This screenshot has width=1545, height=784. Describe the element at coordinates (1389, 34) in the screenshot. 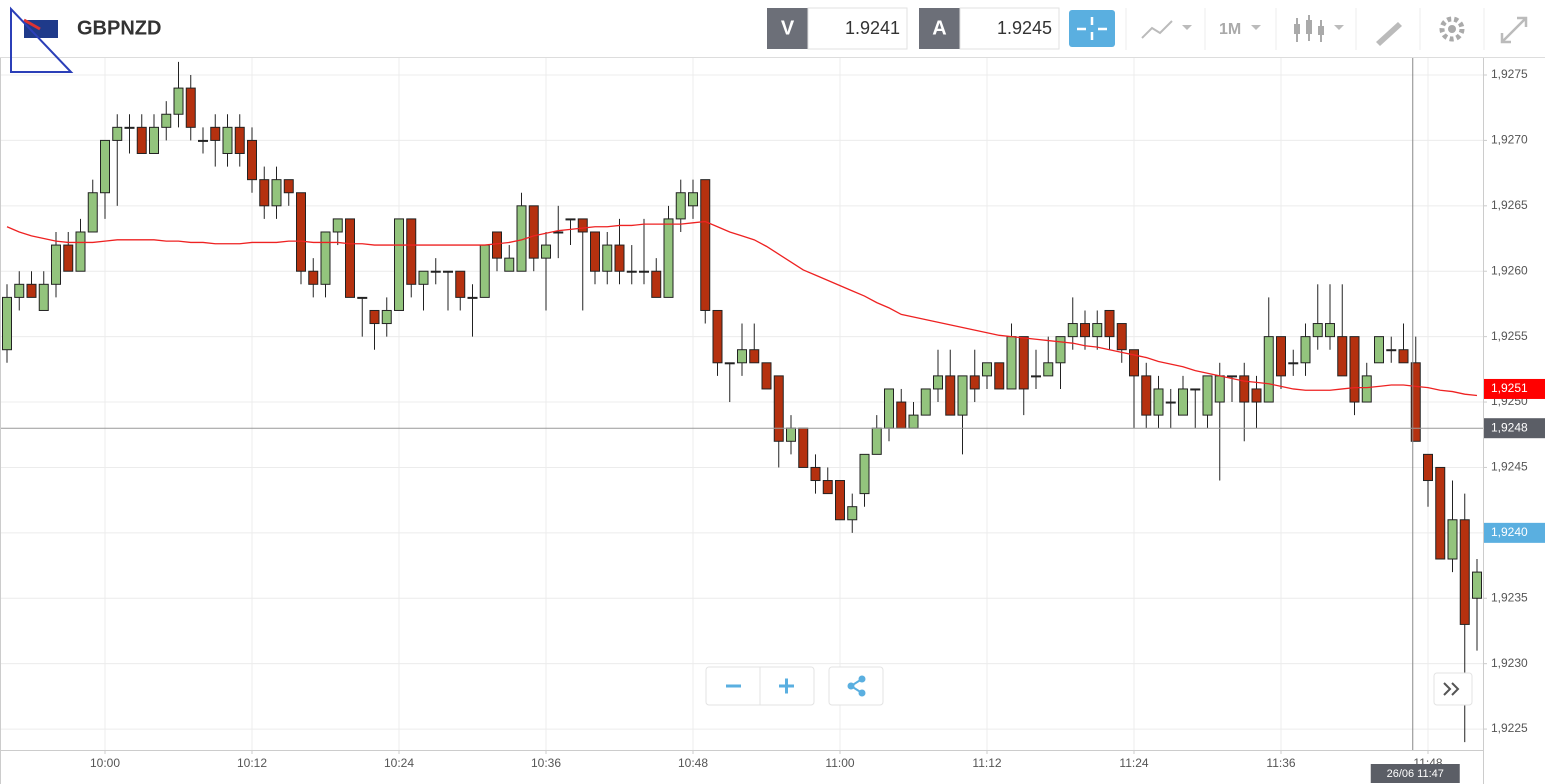

I see `draw-icon` at that location.